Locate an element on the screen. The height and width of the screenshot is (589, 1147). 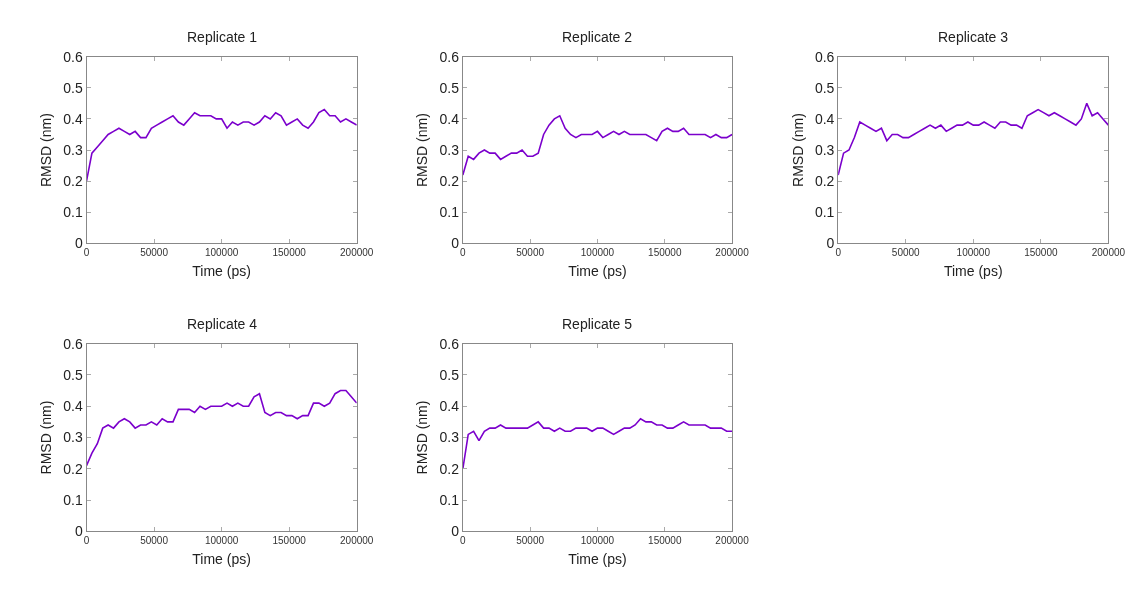
chart-title: Replicate 5 is located at coordinates (597, 324).